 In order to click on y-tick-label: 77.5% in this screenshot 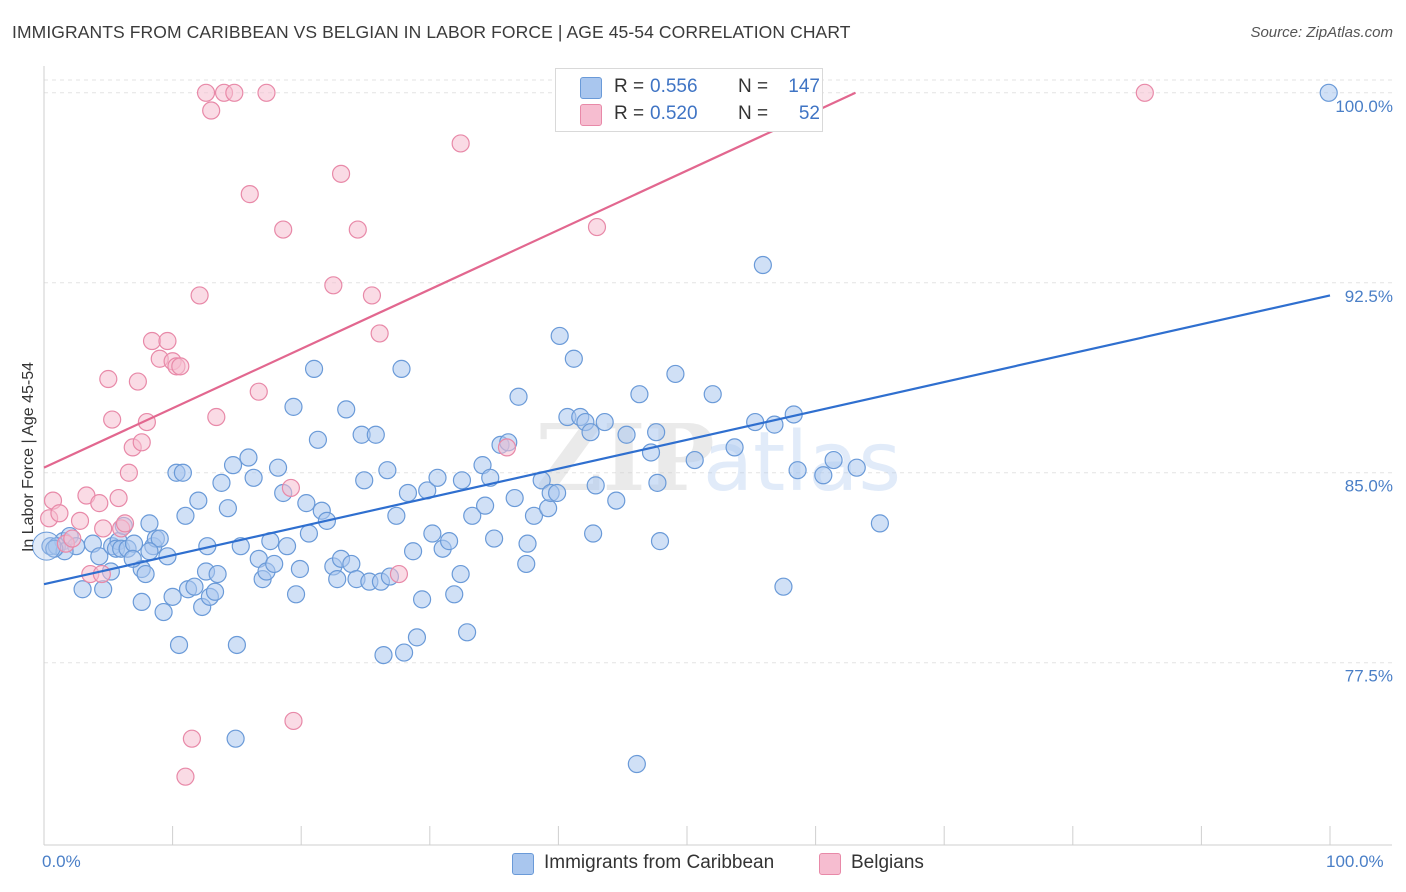, I will do `click(1369, 676)`.